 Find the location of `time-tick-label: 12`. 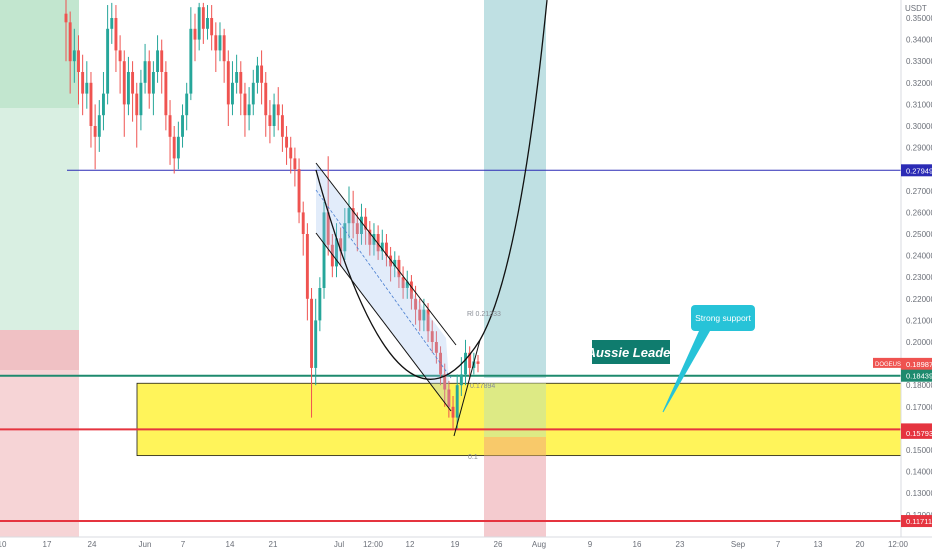

time-tick-label: 12 is located at coordinates (410, 544).